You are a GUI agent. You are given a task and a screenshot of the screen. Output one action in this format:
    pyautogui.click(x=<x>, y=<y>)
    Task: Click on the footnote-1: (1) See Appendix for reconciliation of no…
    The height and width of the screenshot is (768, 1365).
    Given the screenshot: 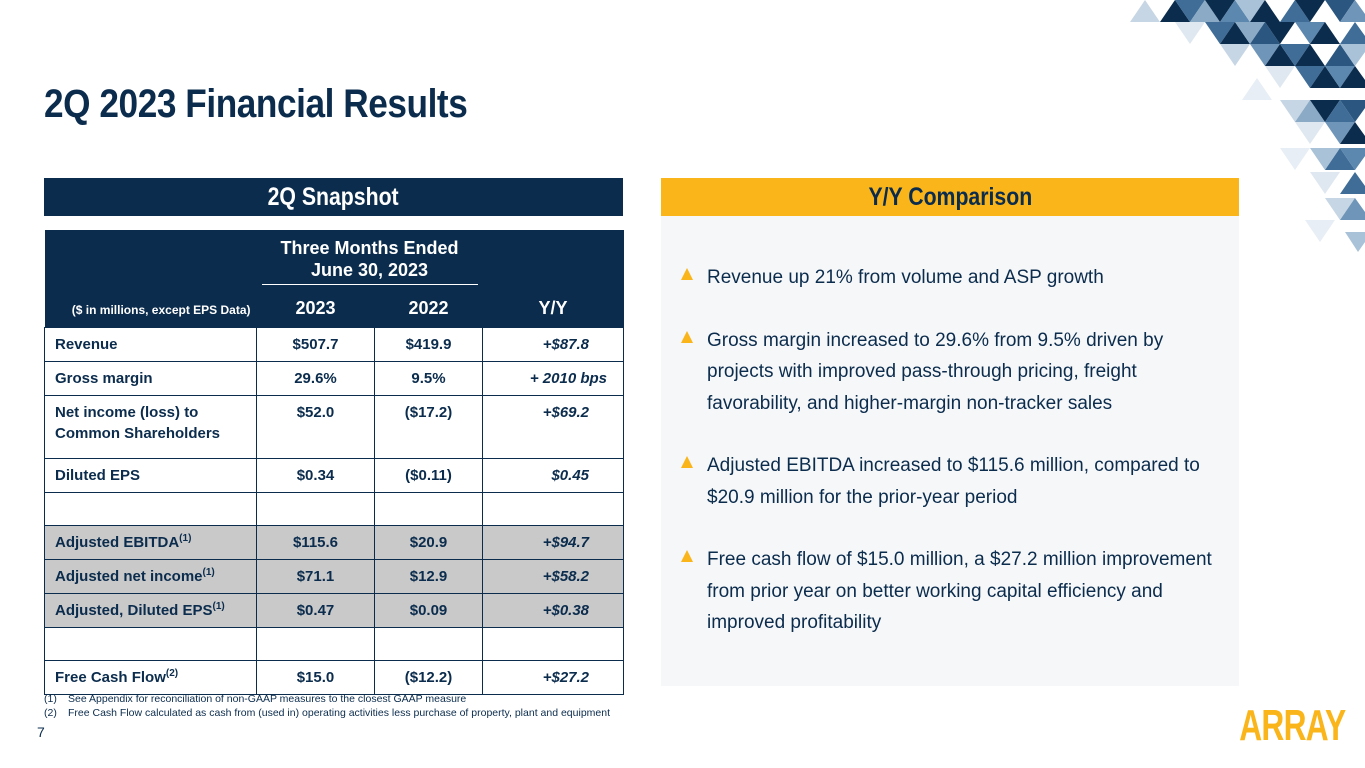 What is the action you would take?
    pyautogui.click(x=255, y=699)
    